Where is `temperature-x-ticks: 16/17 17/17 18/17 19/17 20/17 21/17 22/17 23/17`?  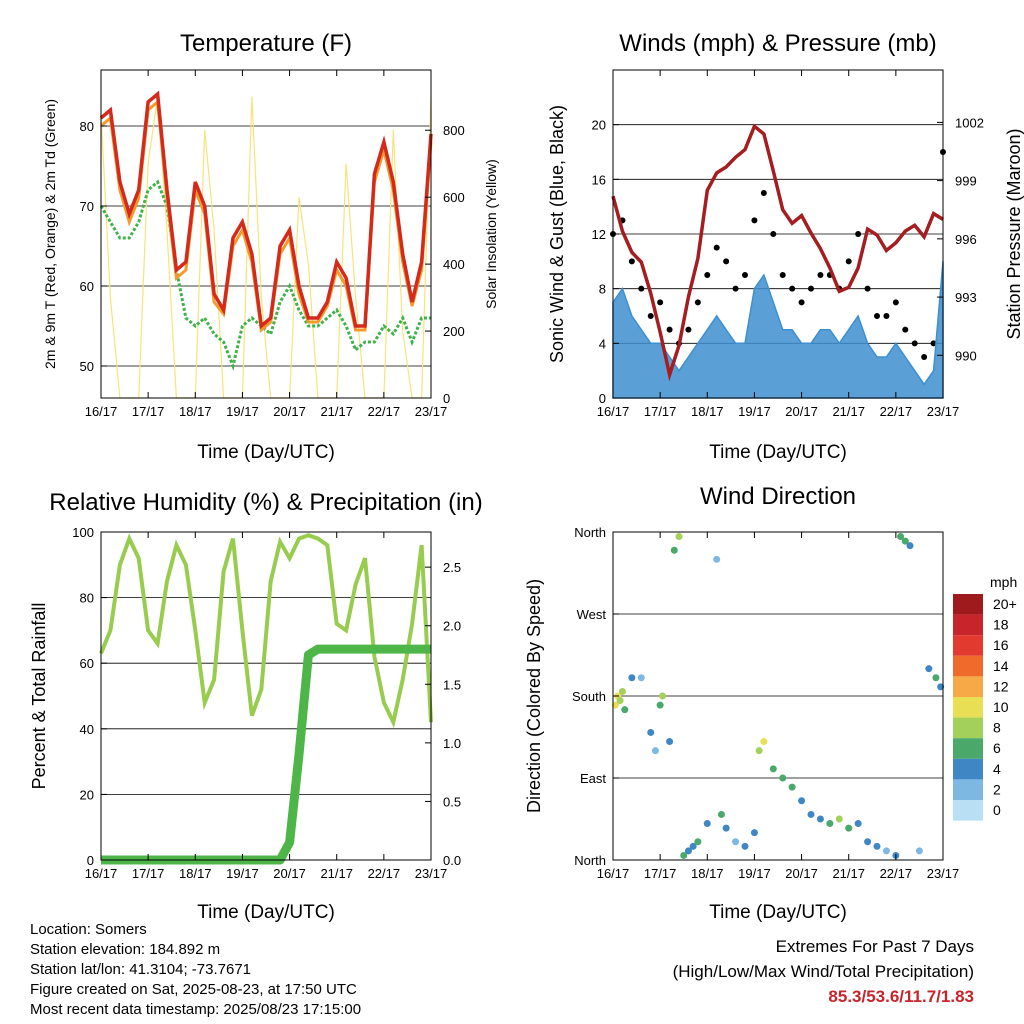
temperature-x-ticks: 16/17 17/17 18/17 19/17 20/17 21/17 22/17 23/17 is located at coordinates (266, 244).